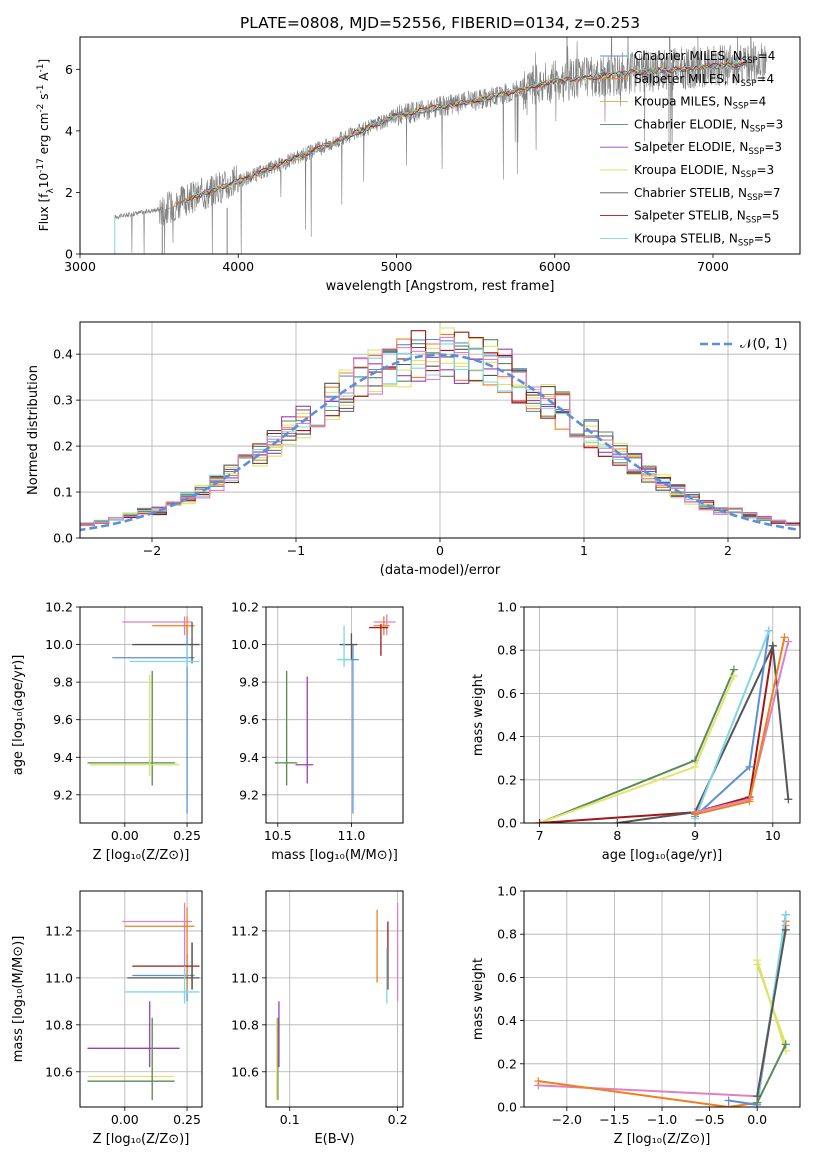  I want to click on legend-n: =4, so click(765, 79).